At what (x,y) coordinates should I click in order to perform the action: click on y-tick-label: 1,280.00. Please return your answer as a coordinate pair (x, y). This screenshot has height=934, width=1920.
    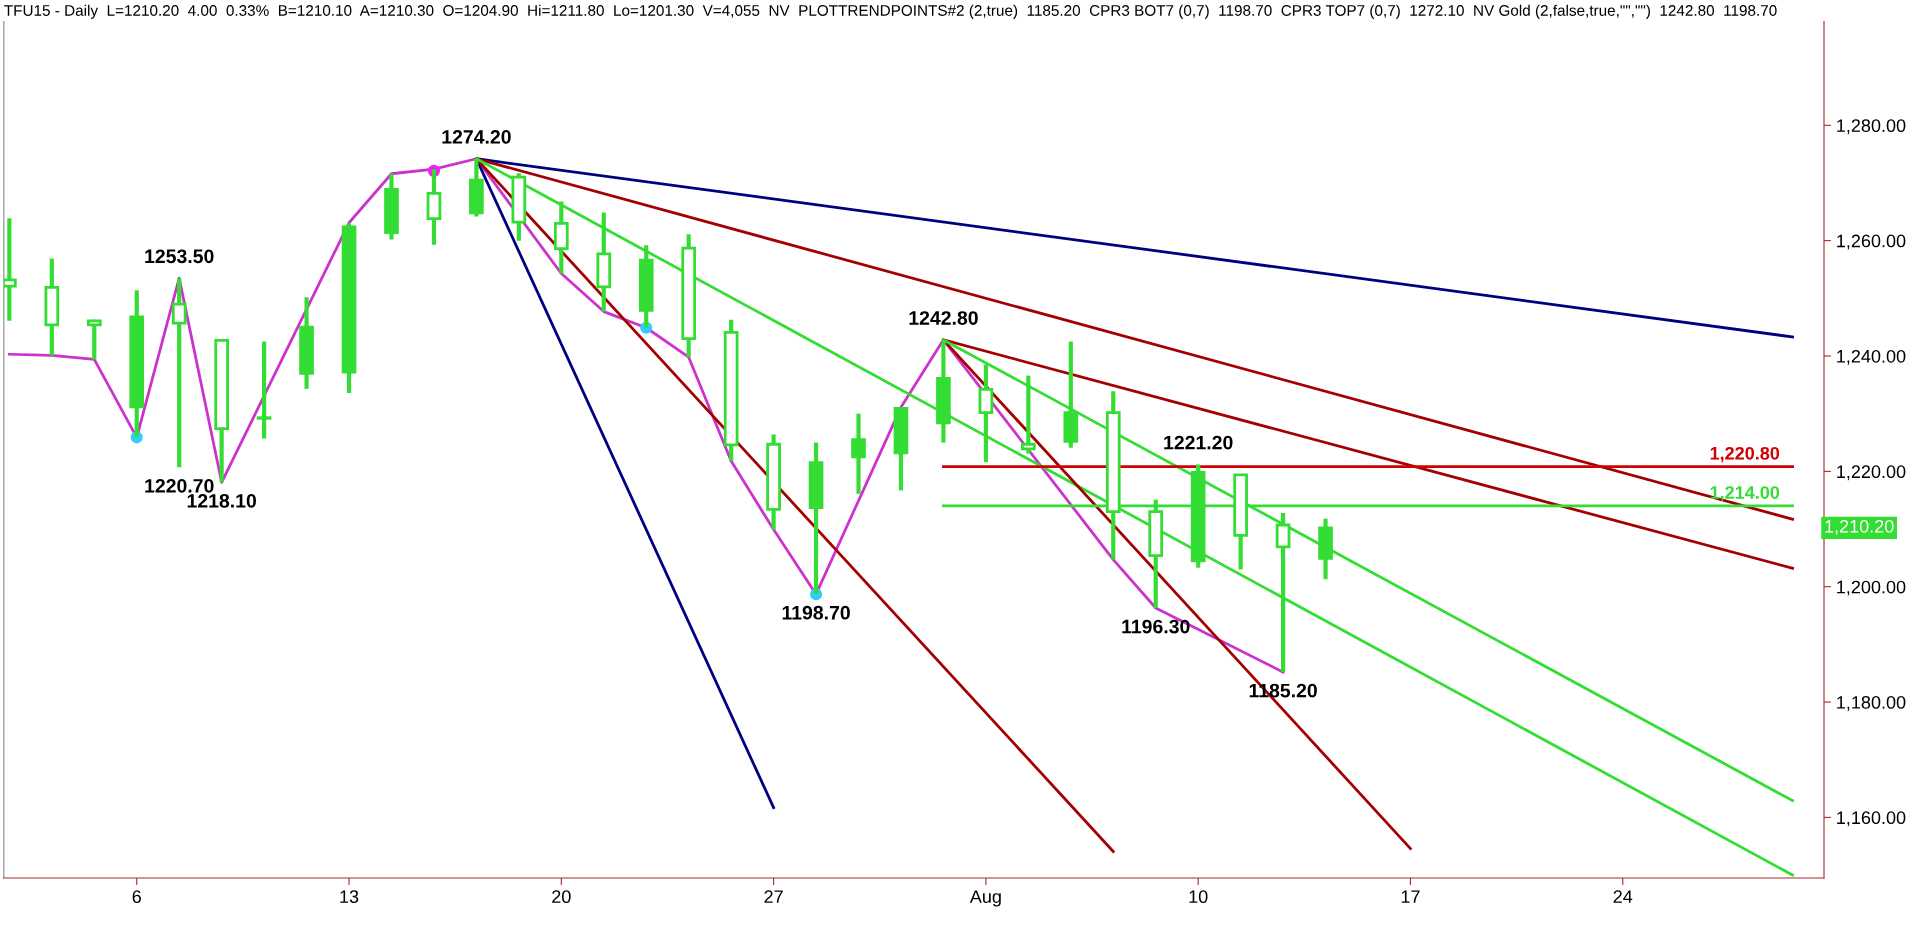
    Looking at the image, I should click on (1871, 127).